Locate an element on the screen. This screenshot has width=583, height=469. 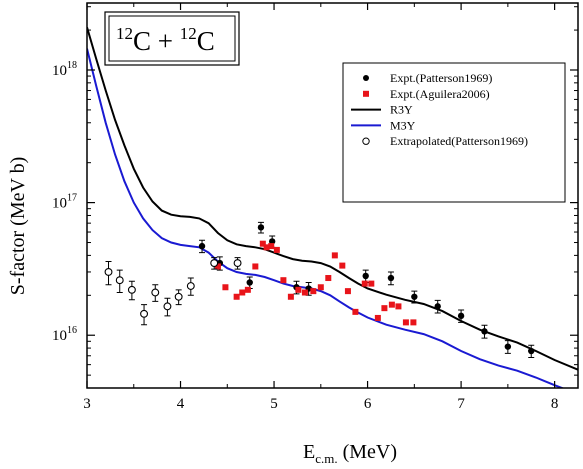
chart-title-box: 12C + 12C is located at coordinates (172, 38).